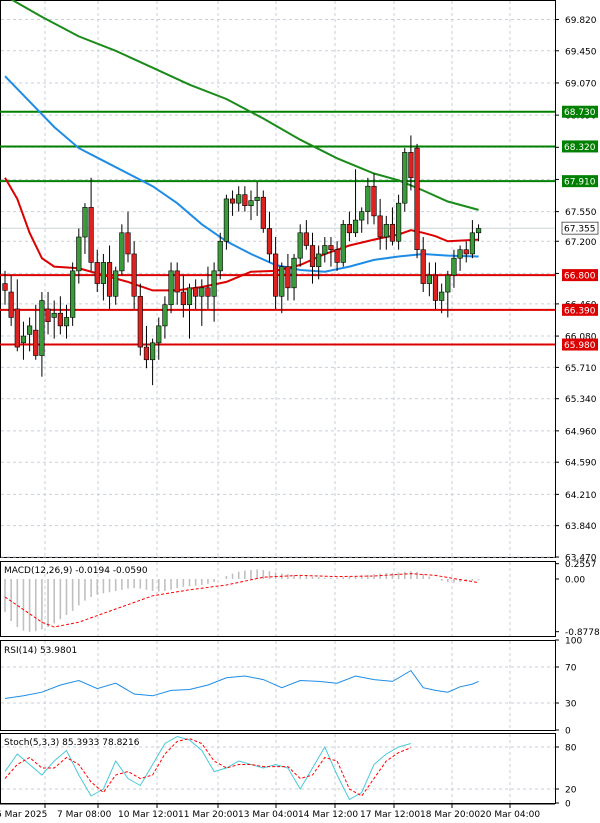  What do you see at coordinates (510, 815) in the screenshot?
I see `time-tick-label: 20 Mar 04:00` at bounding box center [510, 815].